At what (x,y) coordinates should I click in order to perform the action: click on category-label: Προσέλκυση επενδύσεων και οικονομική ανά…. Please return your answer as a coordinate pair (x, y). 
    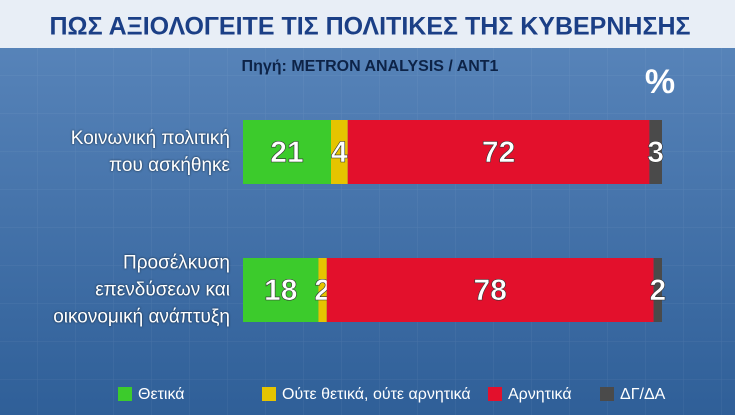
    Looking at the image, I should click on (141, 290).